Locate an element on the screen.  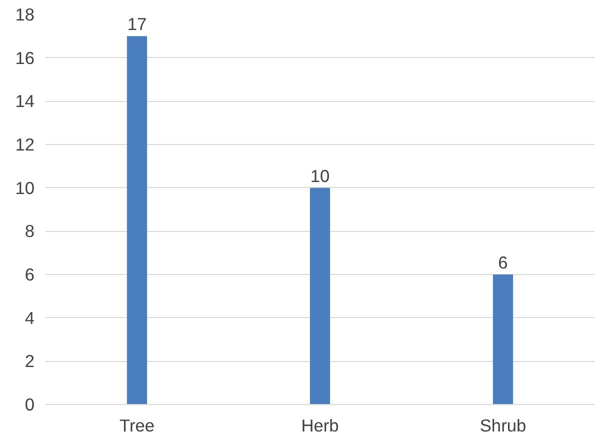
y-tick-label: 16 is located at coordinates (25, 58).